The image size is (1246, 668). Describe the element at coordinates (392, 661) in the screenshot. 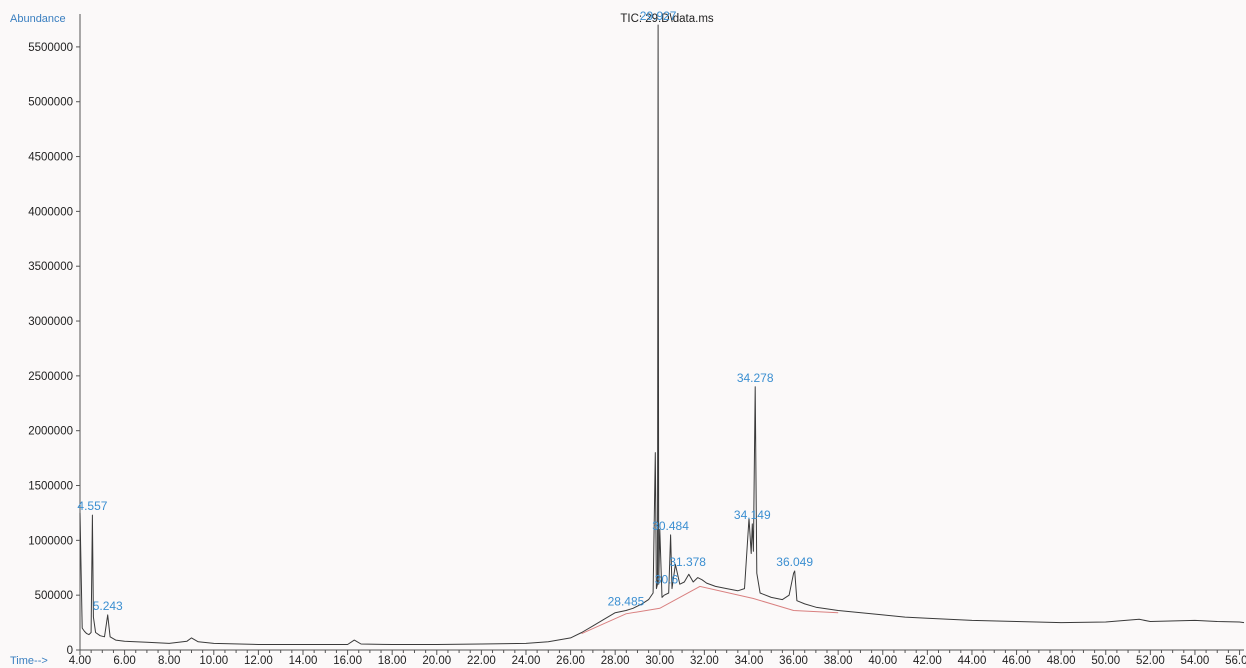

I see `x-tick-label: 18.00` at that location.